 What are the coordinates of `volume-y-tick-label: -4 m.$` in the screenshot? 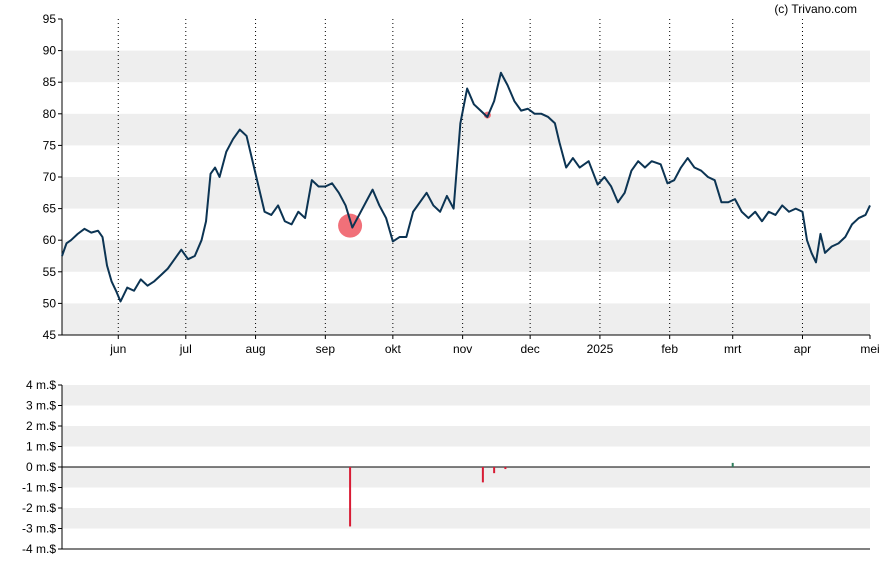 It's located at (39, 549).